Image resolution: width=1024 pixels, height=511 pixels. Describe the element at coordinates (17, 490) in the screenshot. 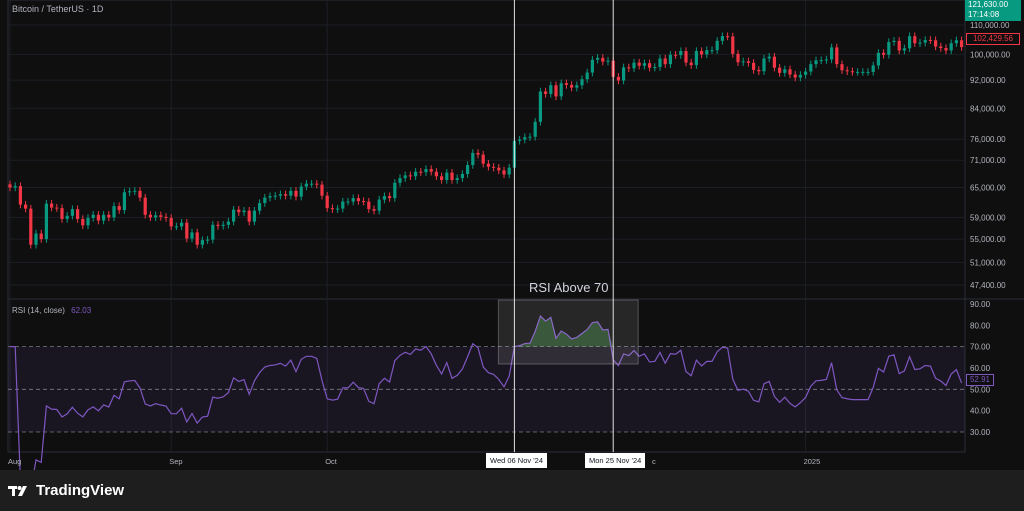

I see `tradingview-logo-icon` at that location.